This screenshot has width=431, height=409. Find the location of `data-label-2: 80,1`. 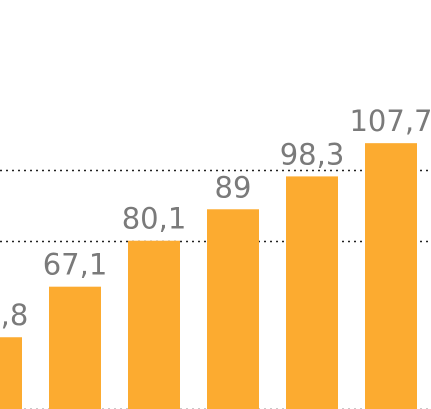

data-label-2: 80,1 is located at coordinates (154, 219).